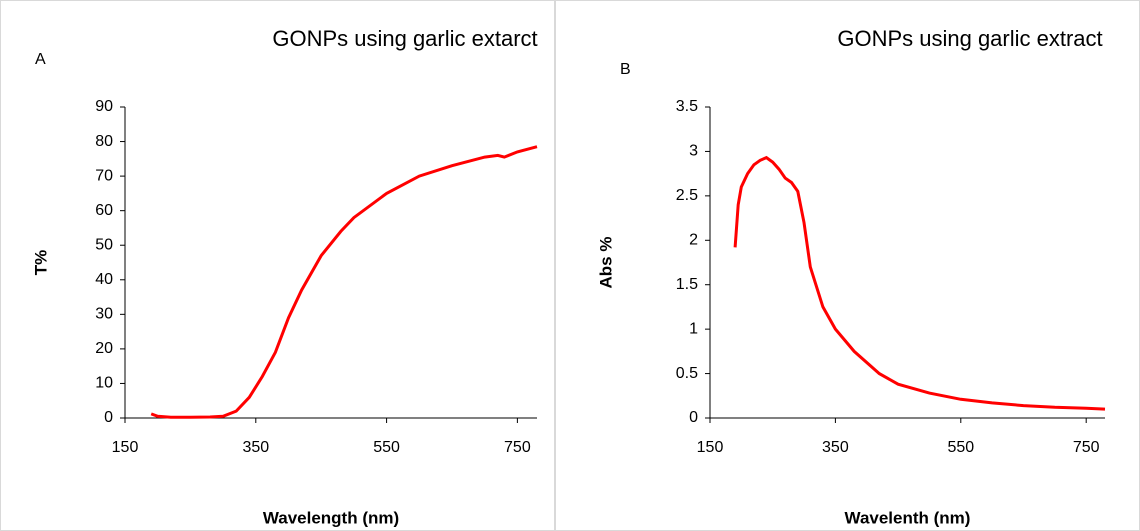 The image size is (1140, 531). Describe the element at coordinates (104, 175) in the screenshot. I see `y-tick-label: 70` at that location.